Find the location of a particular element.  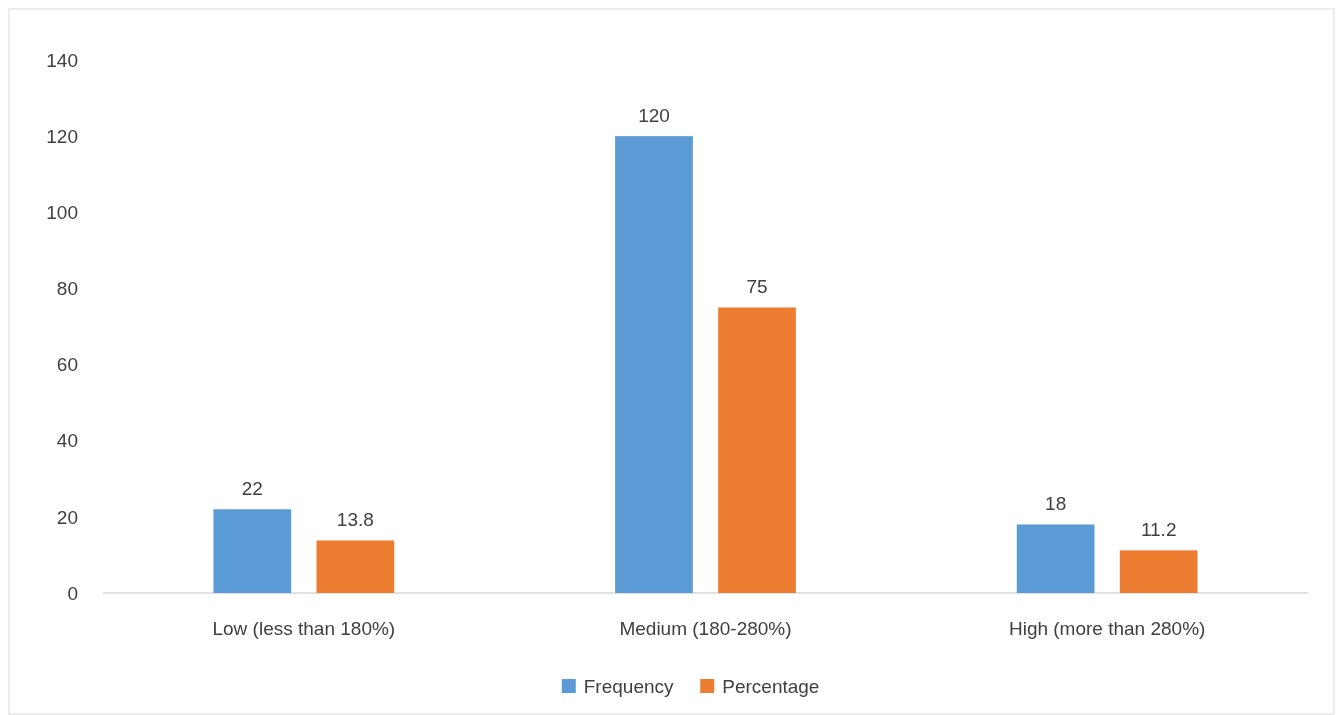

y-tick-label: 120 is located at coordinates (62, 136).